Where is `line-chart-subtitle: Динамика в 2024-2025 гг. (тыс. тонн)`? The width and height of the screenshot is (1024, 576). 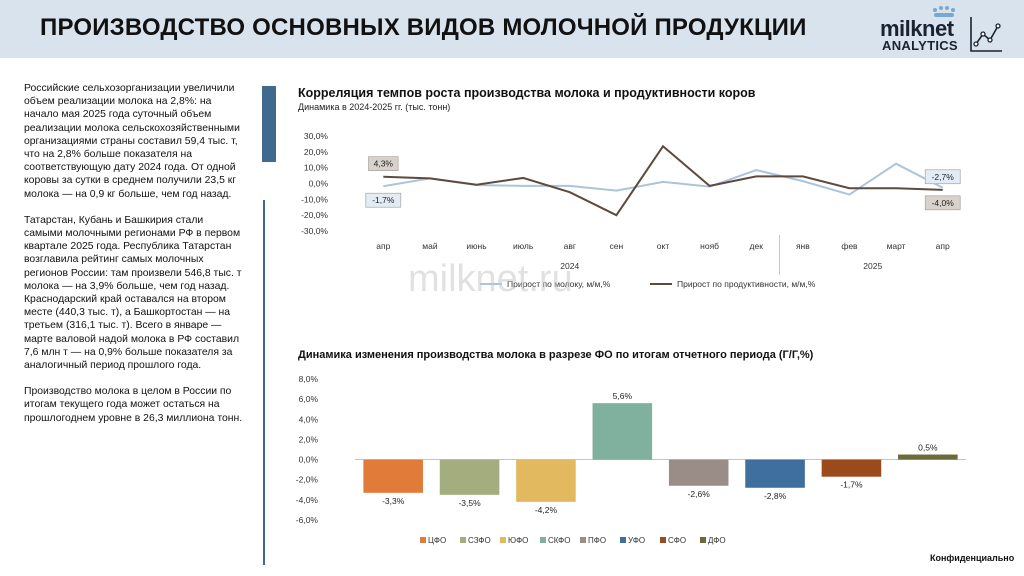
line-chart-subtitle: Динамика в 2024-2025 гг. (тыс. тонн) is located at coordinates (374, 107).